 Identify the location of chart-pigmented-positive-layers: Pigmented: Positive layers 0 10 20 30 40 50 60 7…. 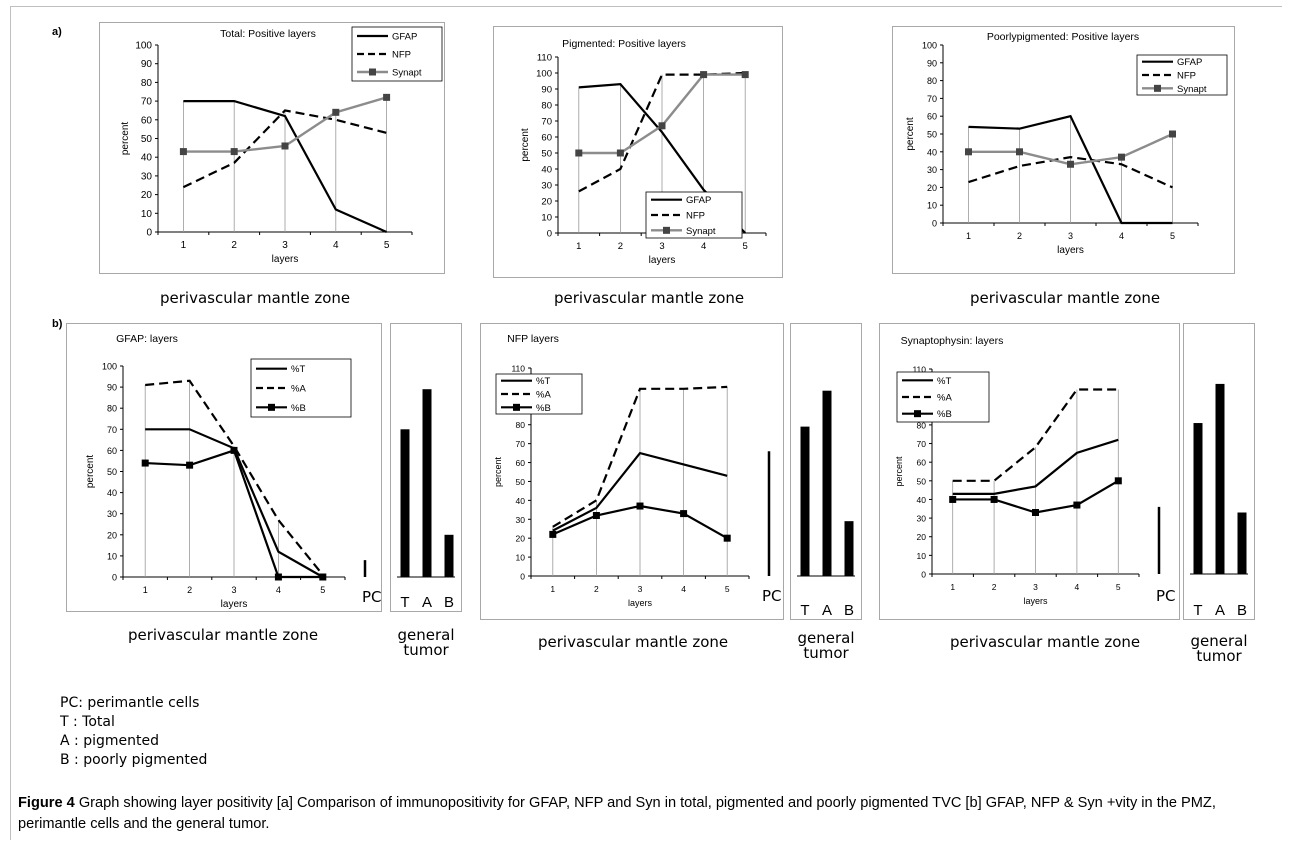
(638, 152).